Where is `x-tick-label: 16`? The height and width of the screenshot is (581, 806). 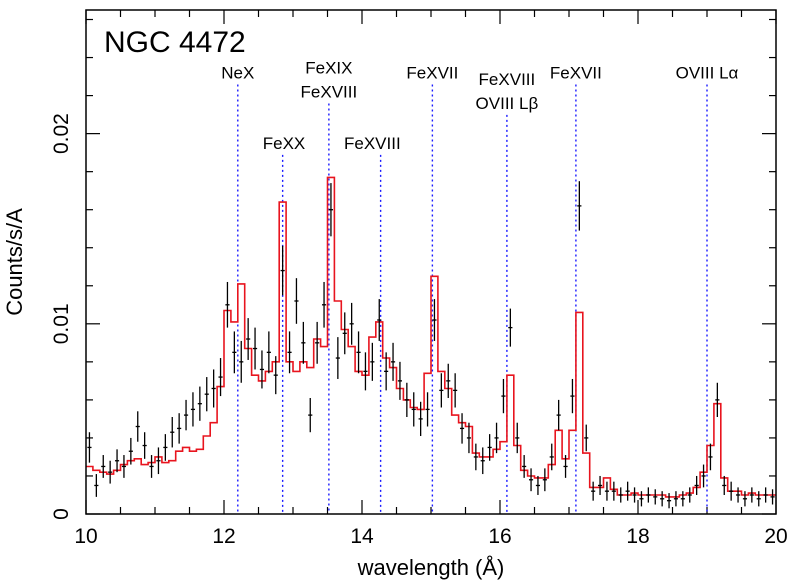
x-tick-label: 16 is located at coordinates (499, 536).